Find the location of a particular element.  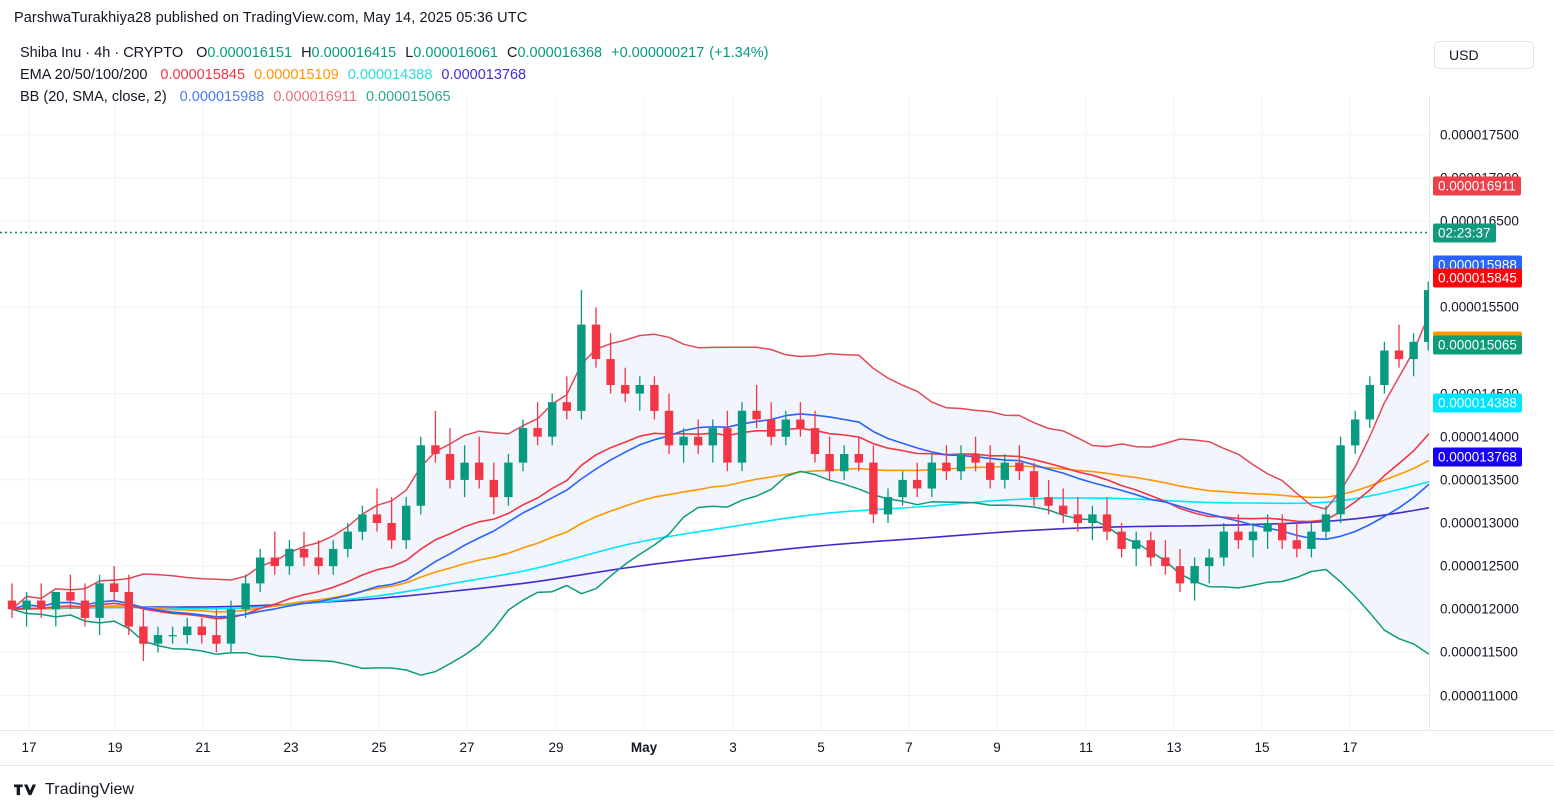

bb-lower-tag: 0.000015065 is located at coordinates (1477, 345).